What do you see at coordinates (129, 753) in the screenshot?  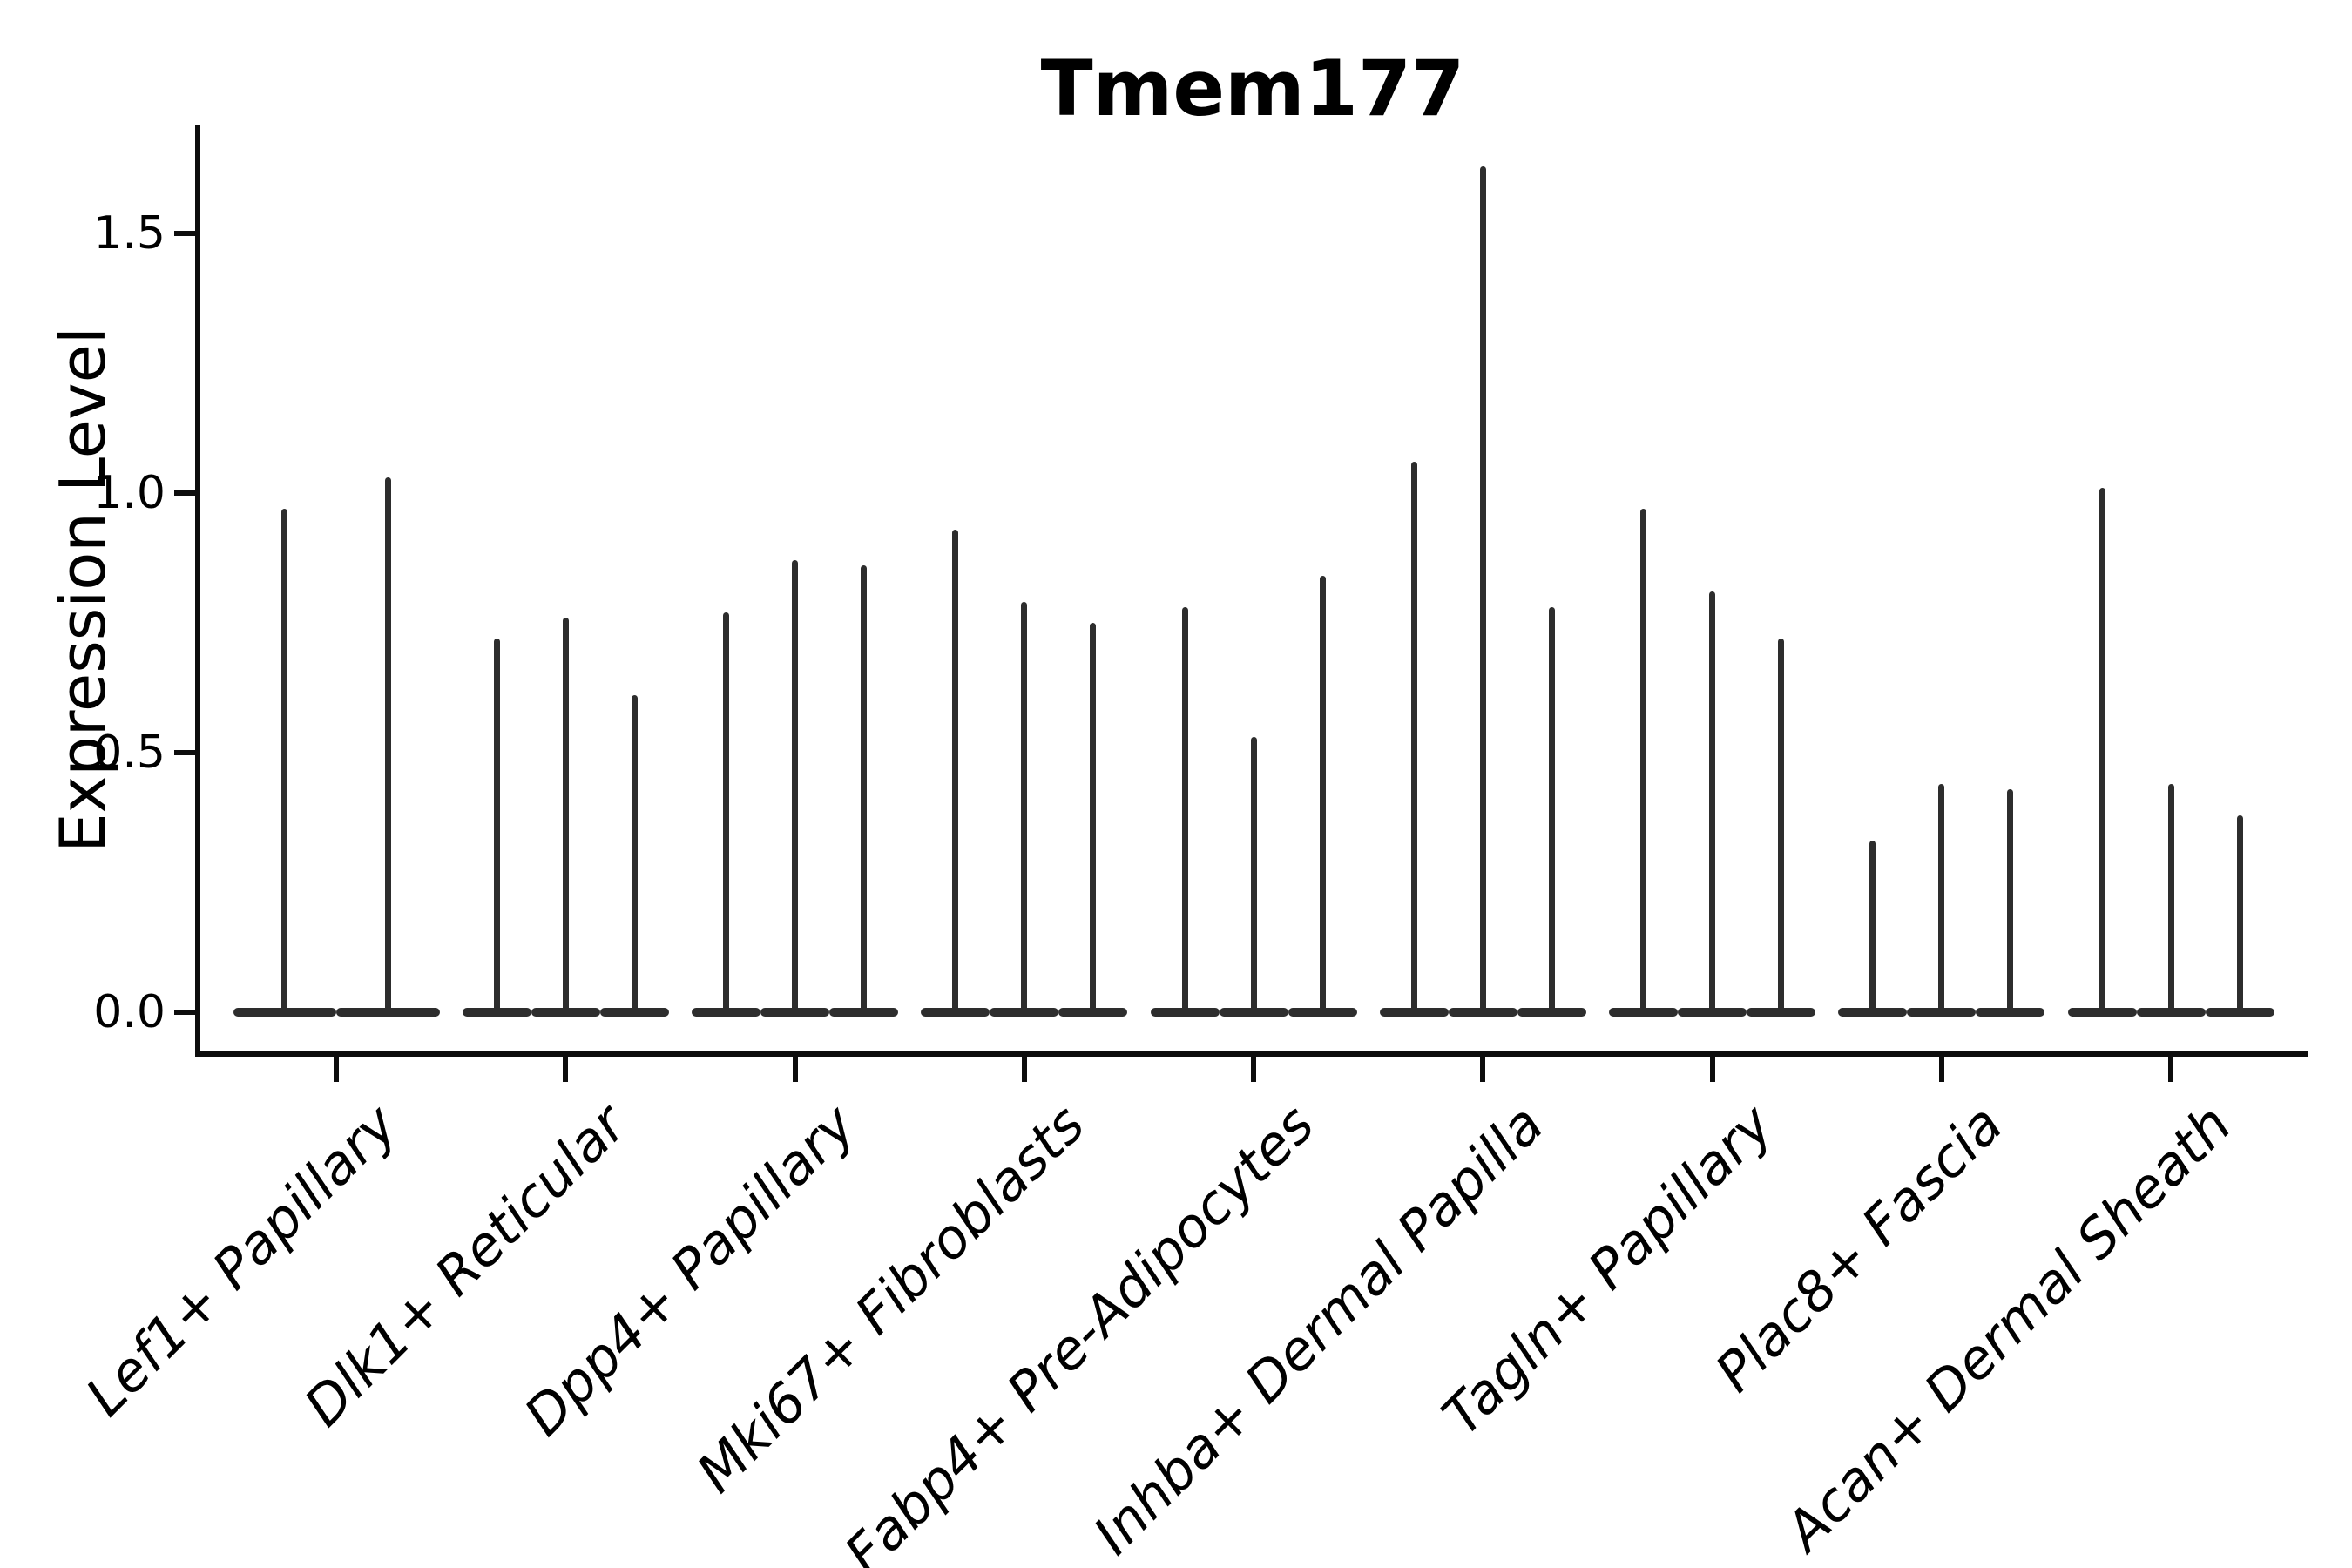 I see `y-tick-label: 0.5` at bounding box center [129, 753].